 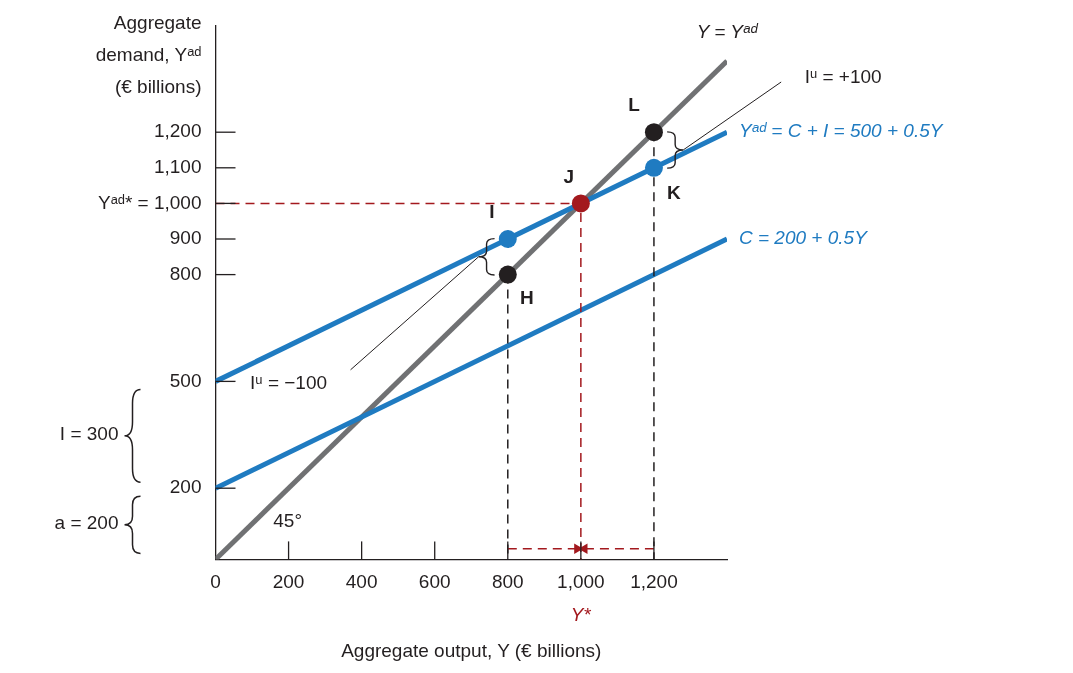 What do you see at coordinates (581, 614) in the screenshot?
I see `text: Y*` at bounding box center [581, 614].